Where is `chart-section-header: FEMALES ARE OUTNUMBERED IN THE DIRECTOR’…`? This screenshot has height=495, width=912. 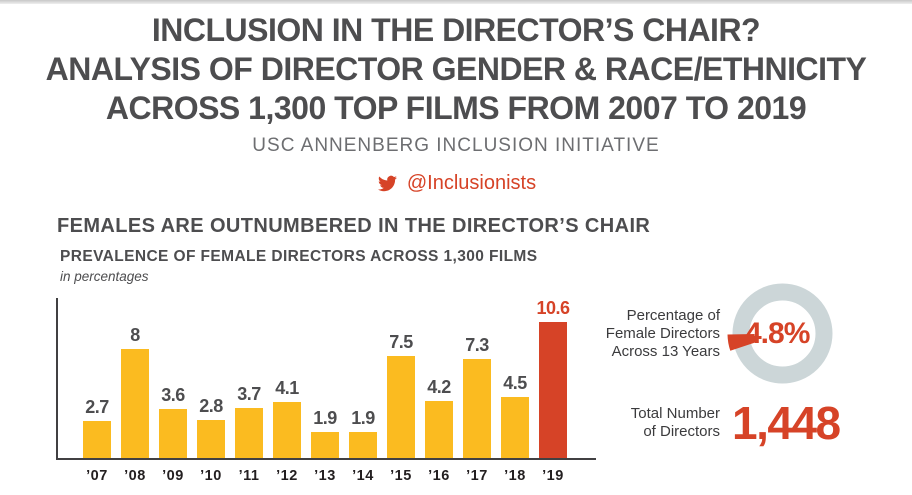
chart-section-header: FEMALES ARE OUTNUMBERED IN THE DIRECTOR’… is located at coordinates (484, 249).